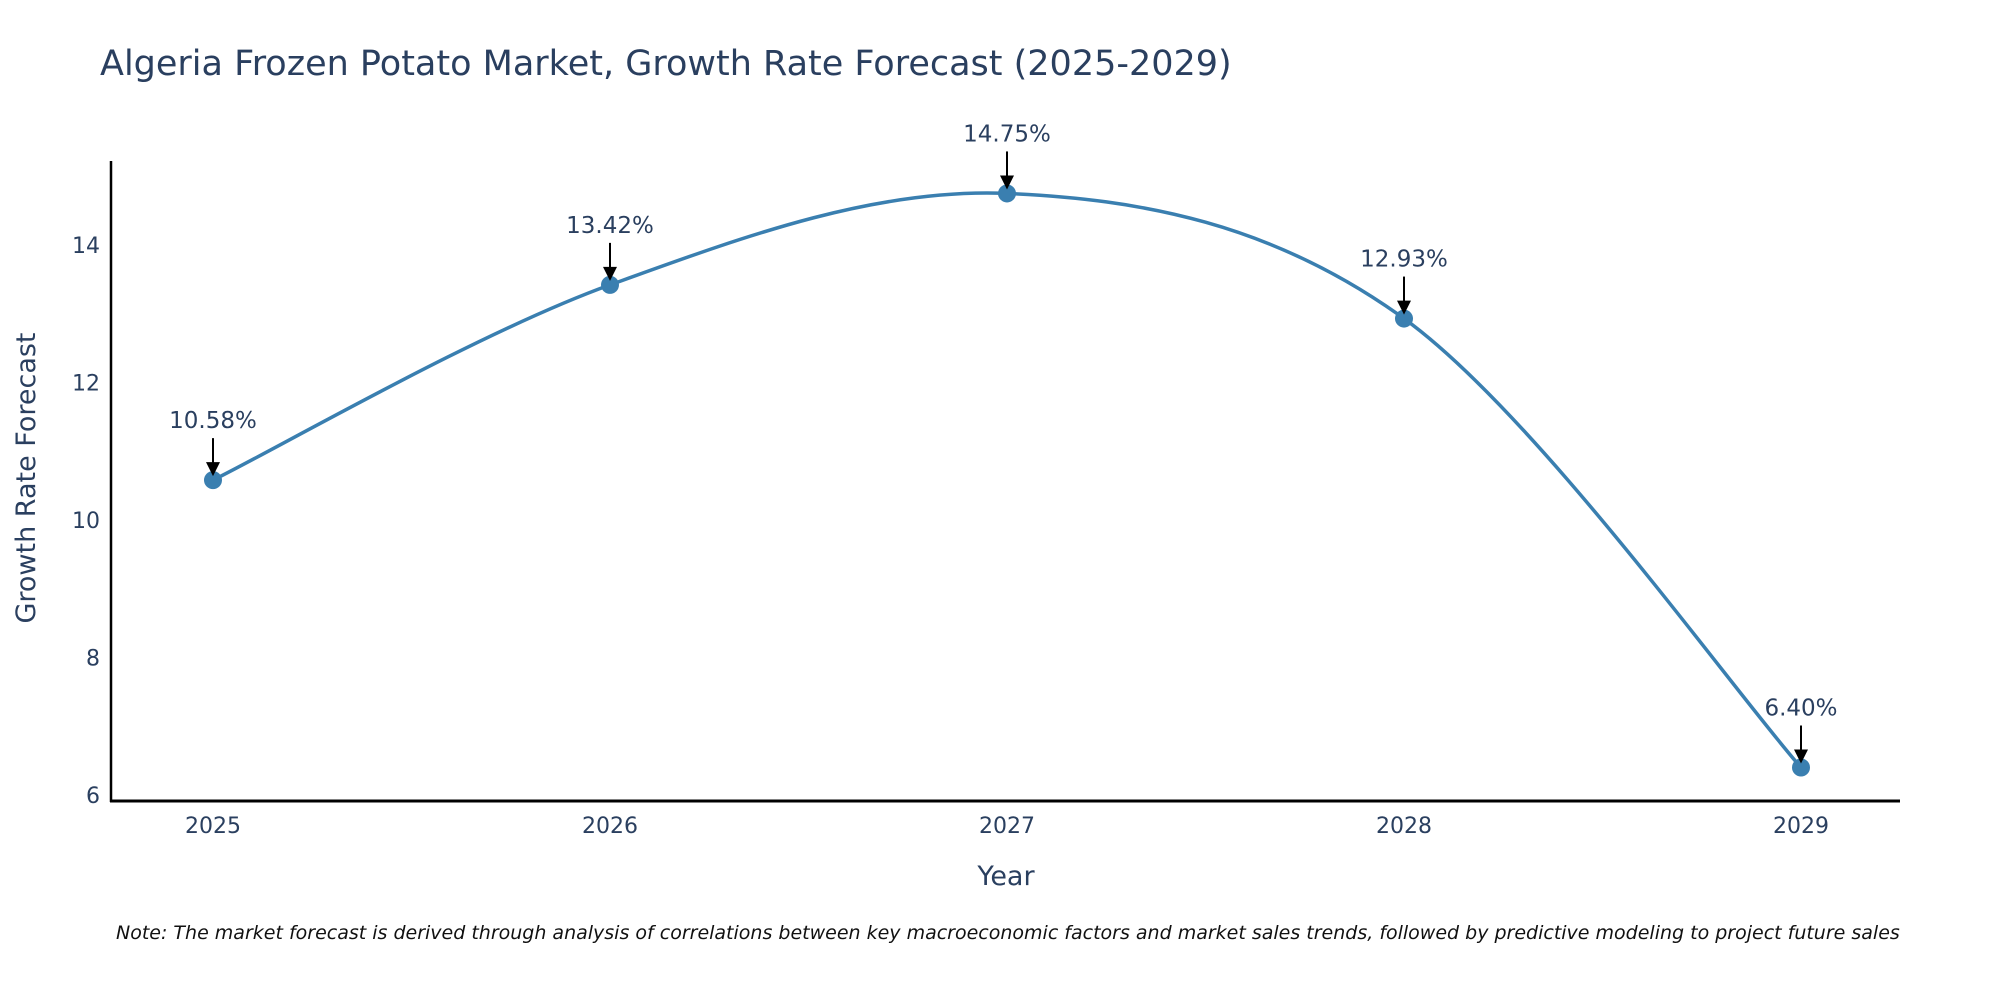  I want to click on x-tick-label: 2026, so click(610, 826).